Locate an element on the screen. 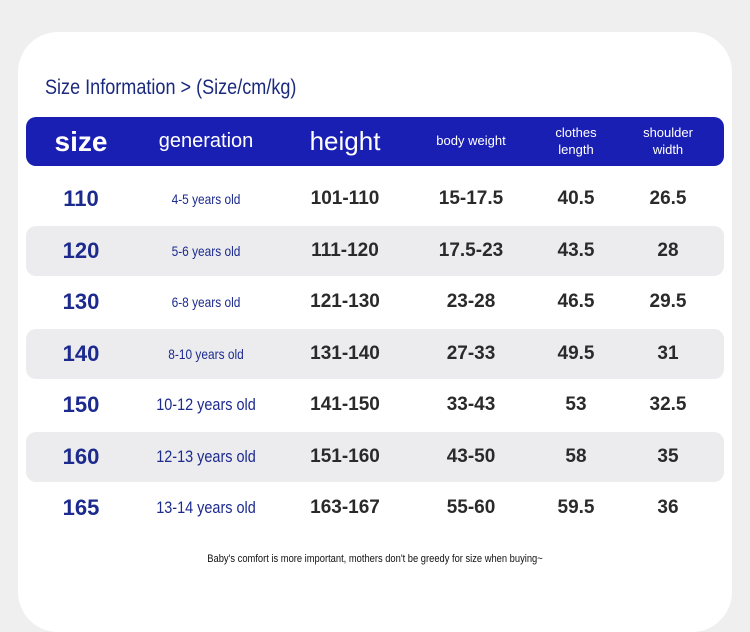 The image size is (750, 632). table-row: 150 10-12 years old 141-150 33-43 53 32.5 is located at coordinates (375, 405).